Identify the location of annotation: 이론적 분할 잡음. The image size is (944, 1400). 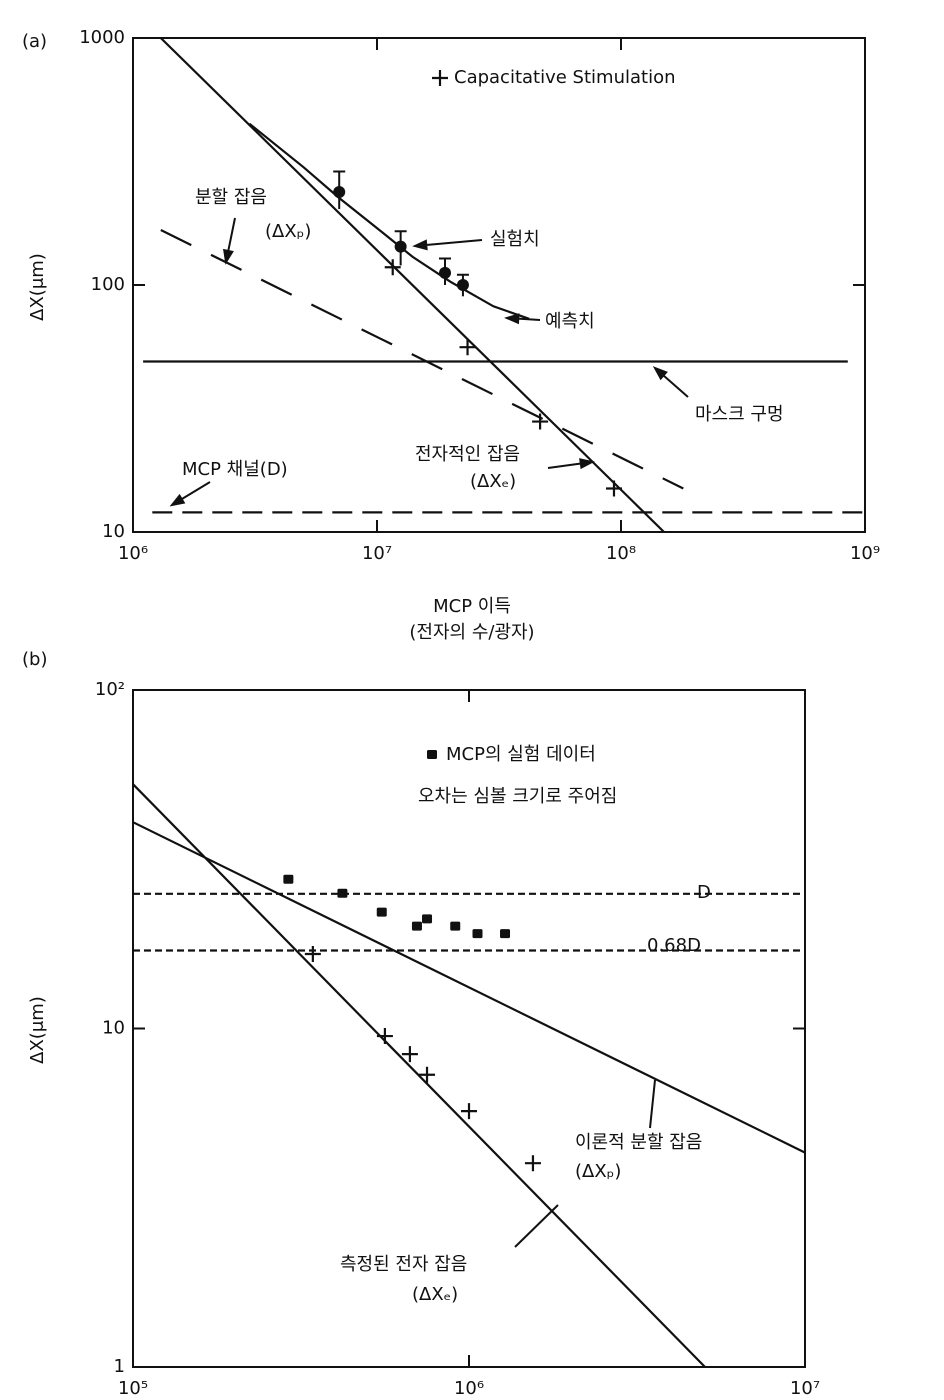
(638, 1142).